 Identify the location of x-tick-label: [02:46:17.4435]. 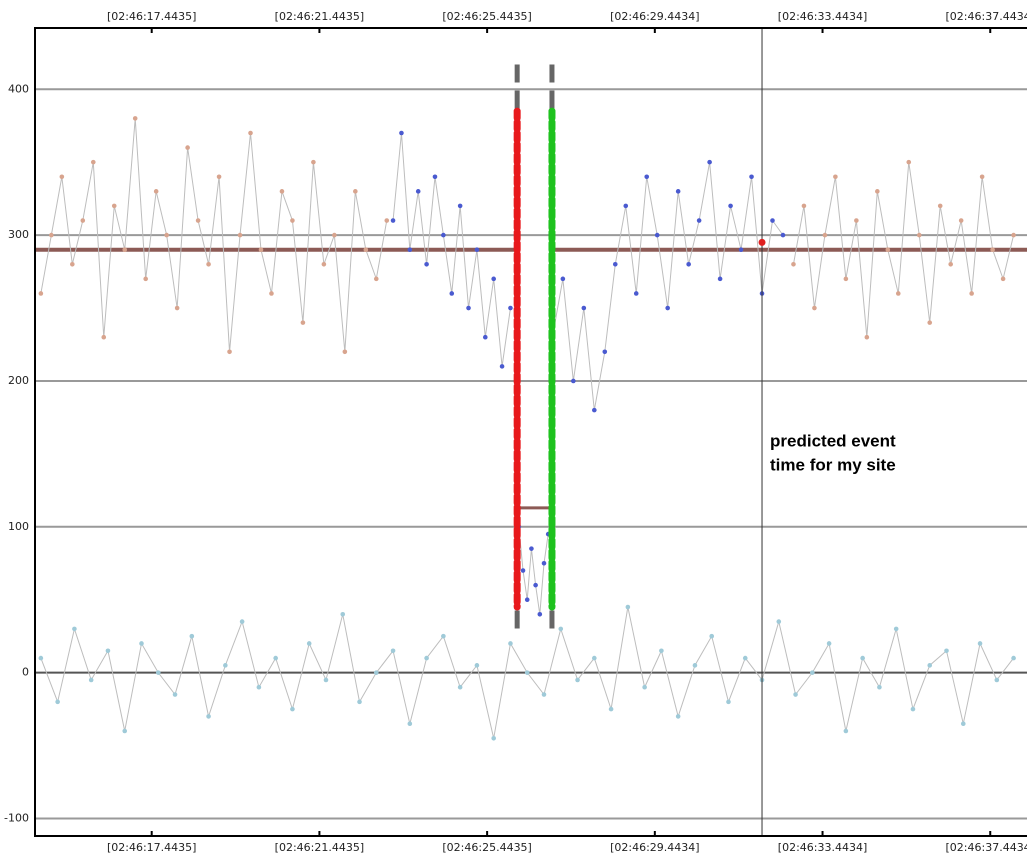
(151, 16).